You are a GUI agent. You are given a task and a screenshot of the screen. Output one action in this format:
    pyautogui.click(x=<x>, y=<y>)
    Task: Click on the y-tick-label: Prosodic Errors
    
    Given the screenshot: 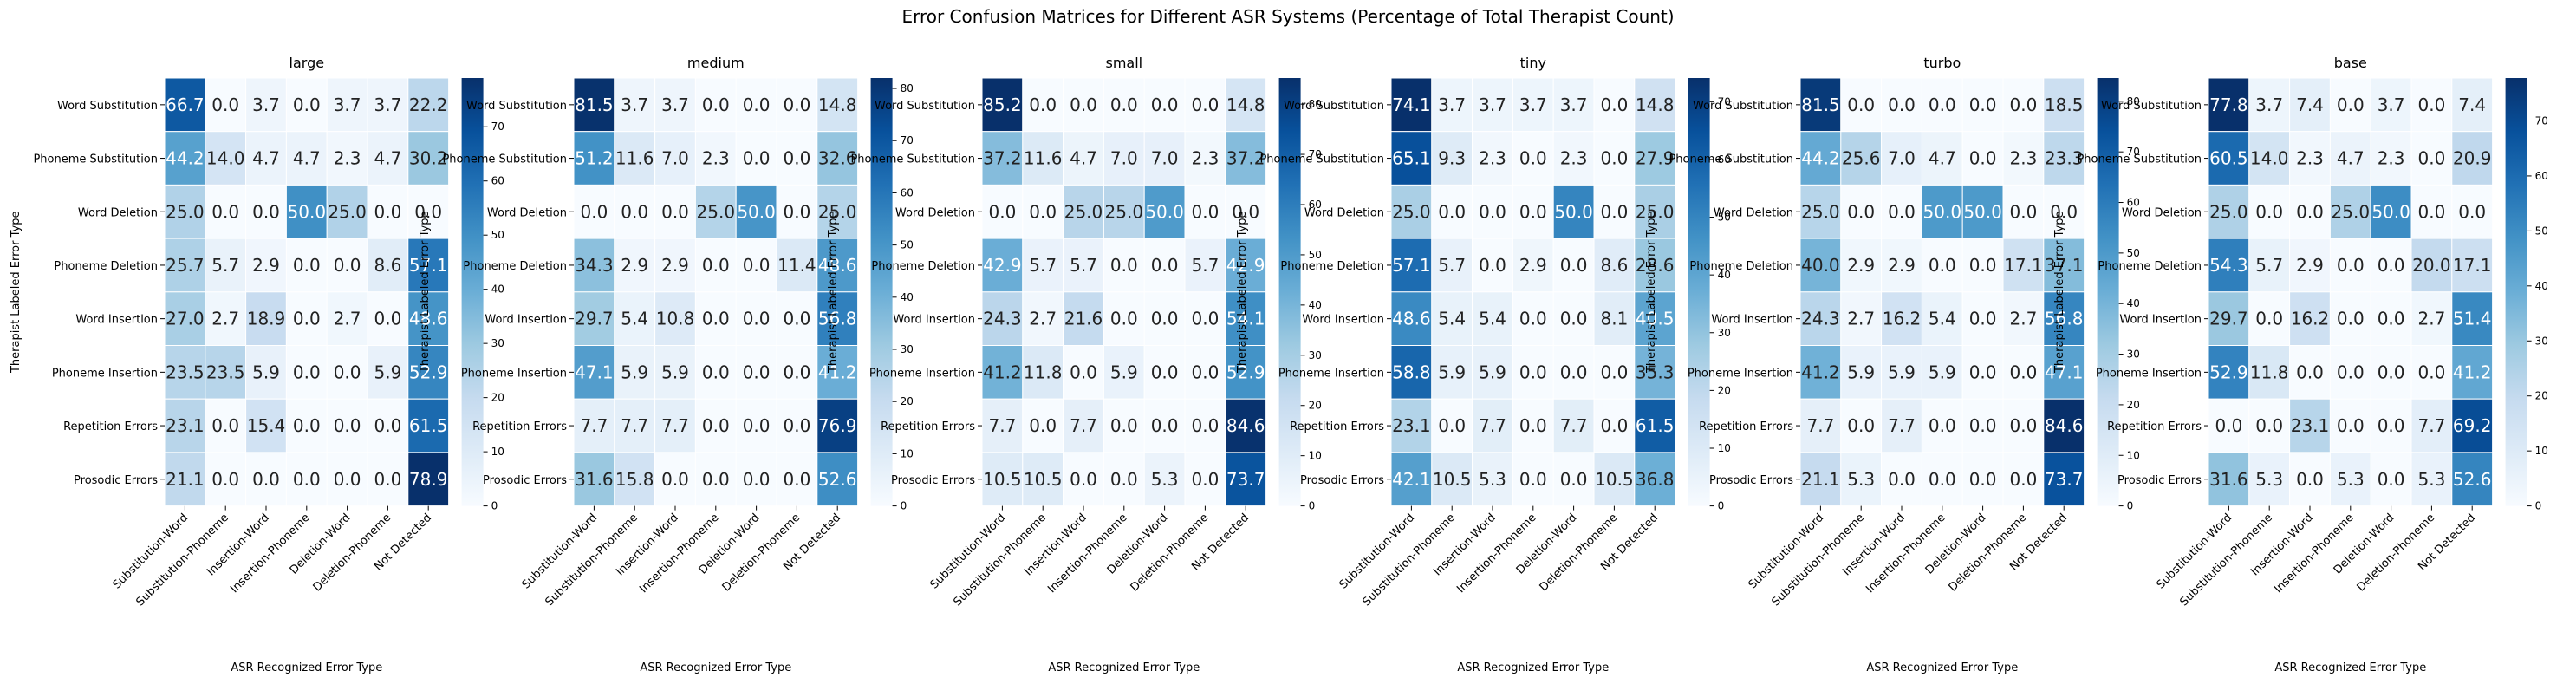 What is the action you would take?
    pyautogui.click(x=116, y=480)
    